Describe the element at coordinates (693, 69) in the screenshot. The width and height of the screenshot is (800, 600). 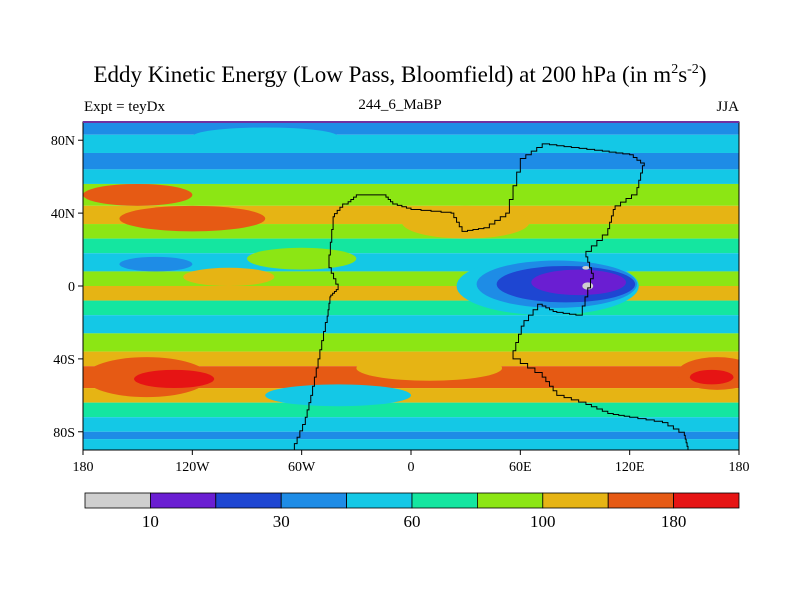
I see `chart-title-sup2: -2` at that location.